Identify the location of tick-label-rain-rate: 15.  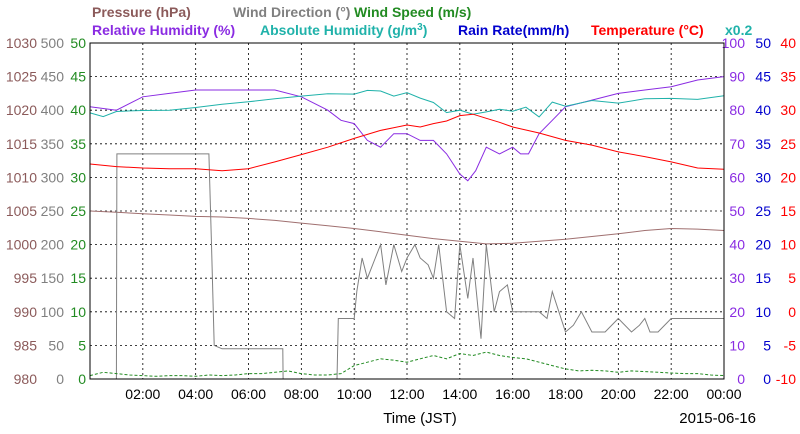
(763, 278).